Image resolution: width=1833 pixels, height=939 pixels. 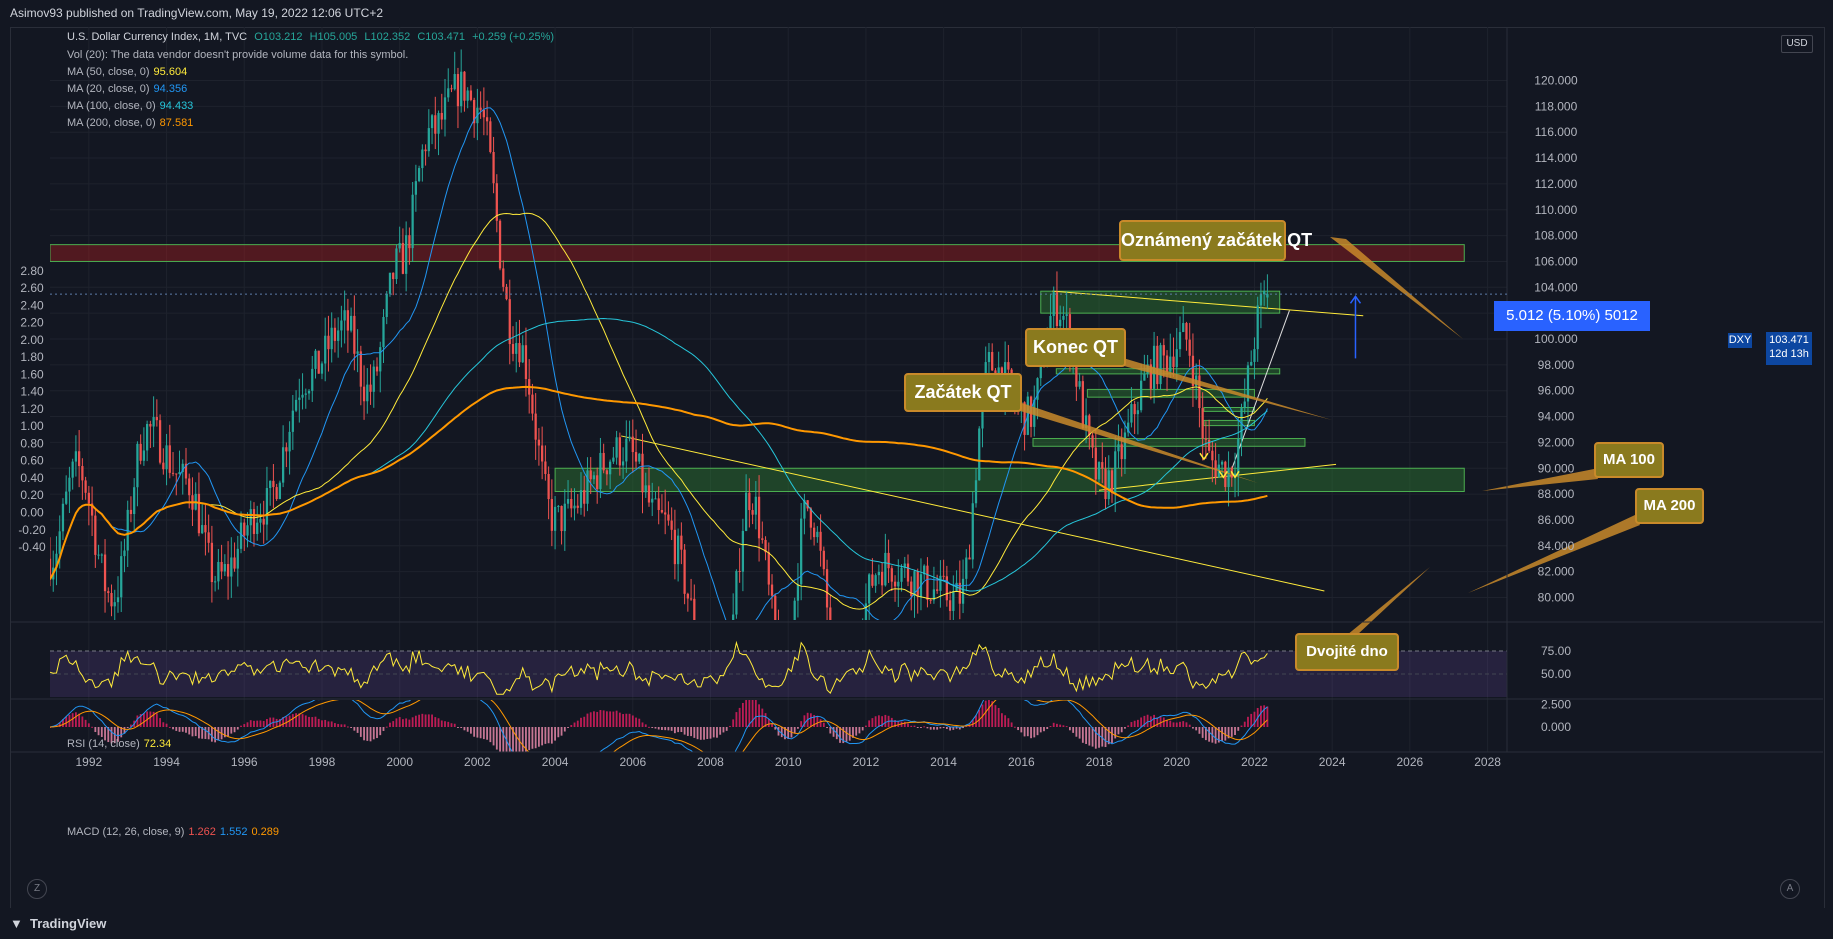 What do you see at coordinates (399, 762) in the screenshot?
I see `year-label: 2000` at bounding box center [399, 762].